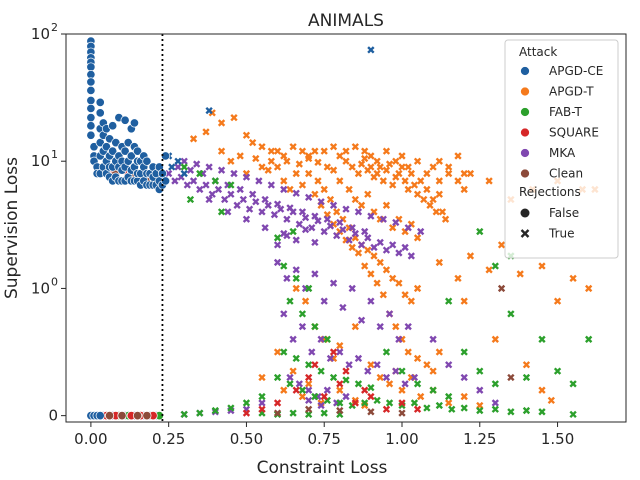 This screenshot has height=480, width=640. Describe the element at coordinates (511, 377) in the screenshot. I see `clean-rejected-point` at that location.